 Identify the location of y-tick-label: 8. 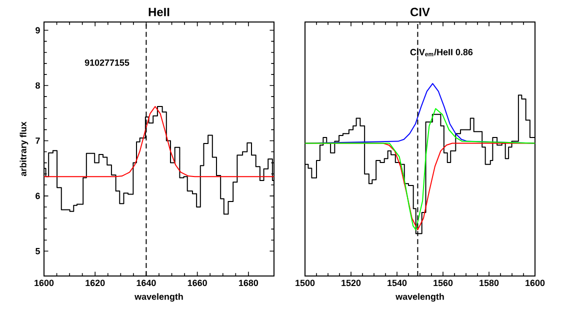
(38, 85).